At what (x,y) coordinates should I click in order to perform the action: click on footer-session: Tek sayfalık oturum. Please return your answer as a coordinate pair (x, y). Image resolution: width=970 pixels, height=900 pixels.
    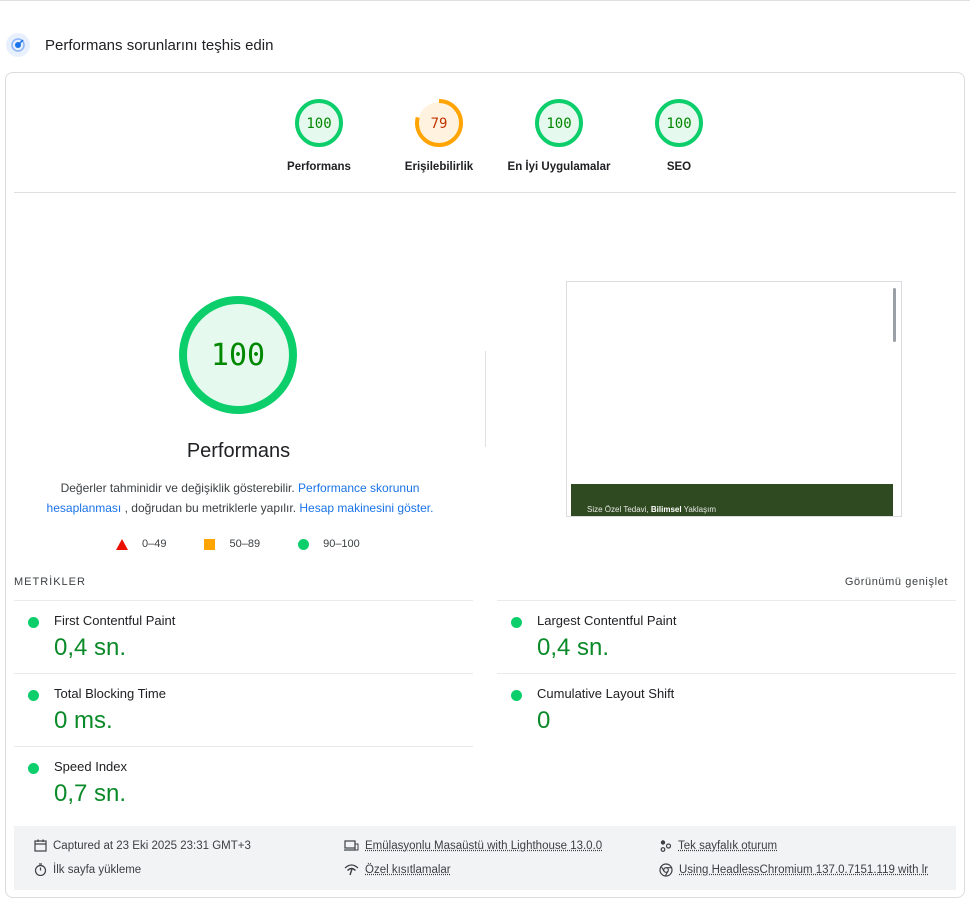
    Looking at the image, I should click on (718, 845).